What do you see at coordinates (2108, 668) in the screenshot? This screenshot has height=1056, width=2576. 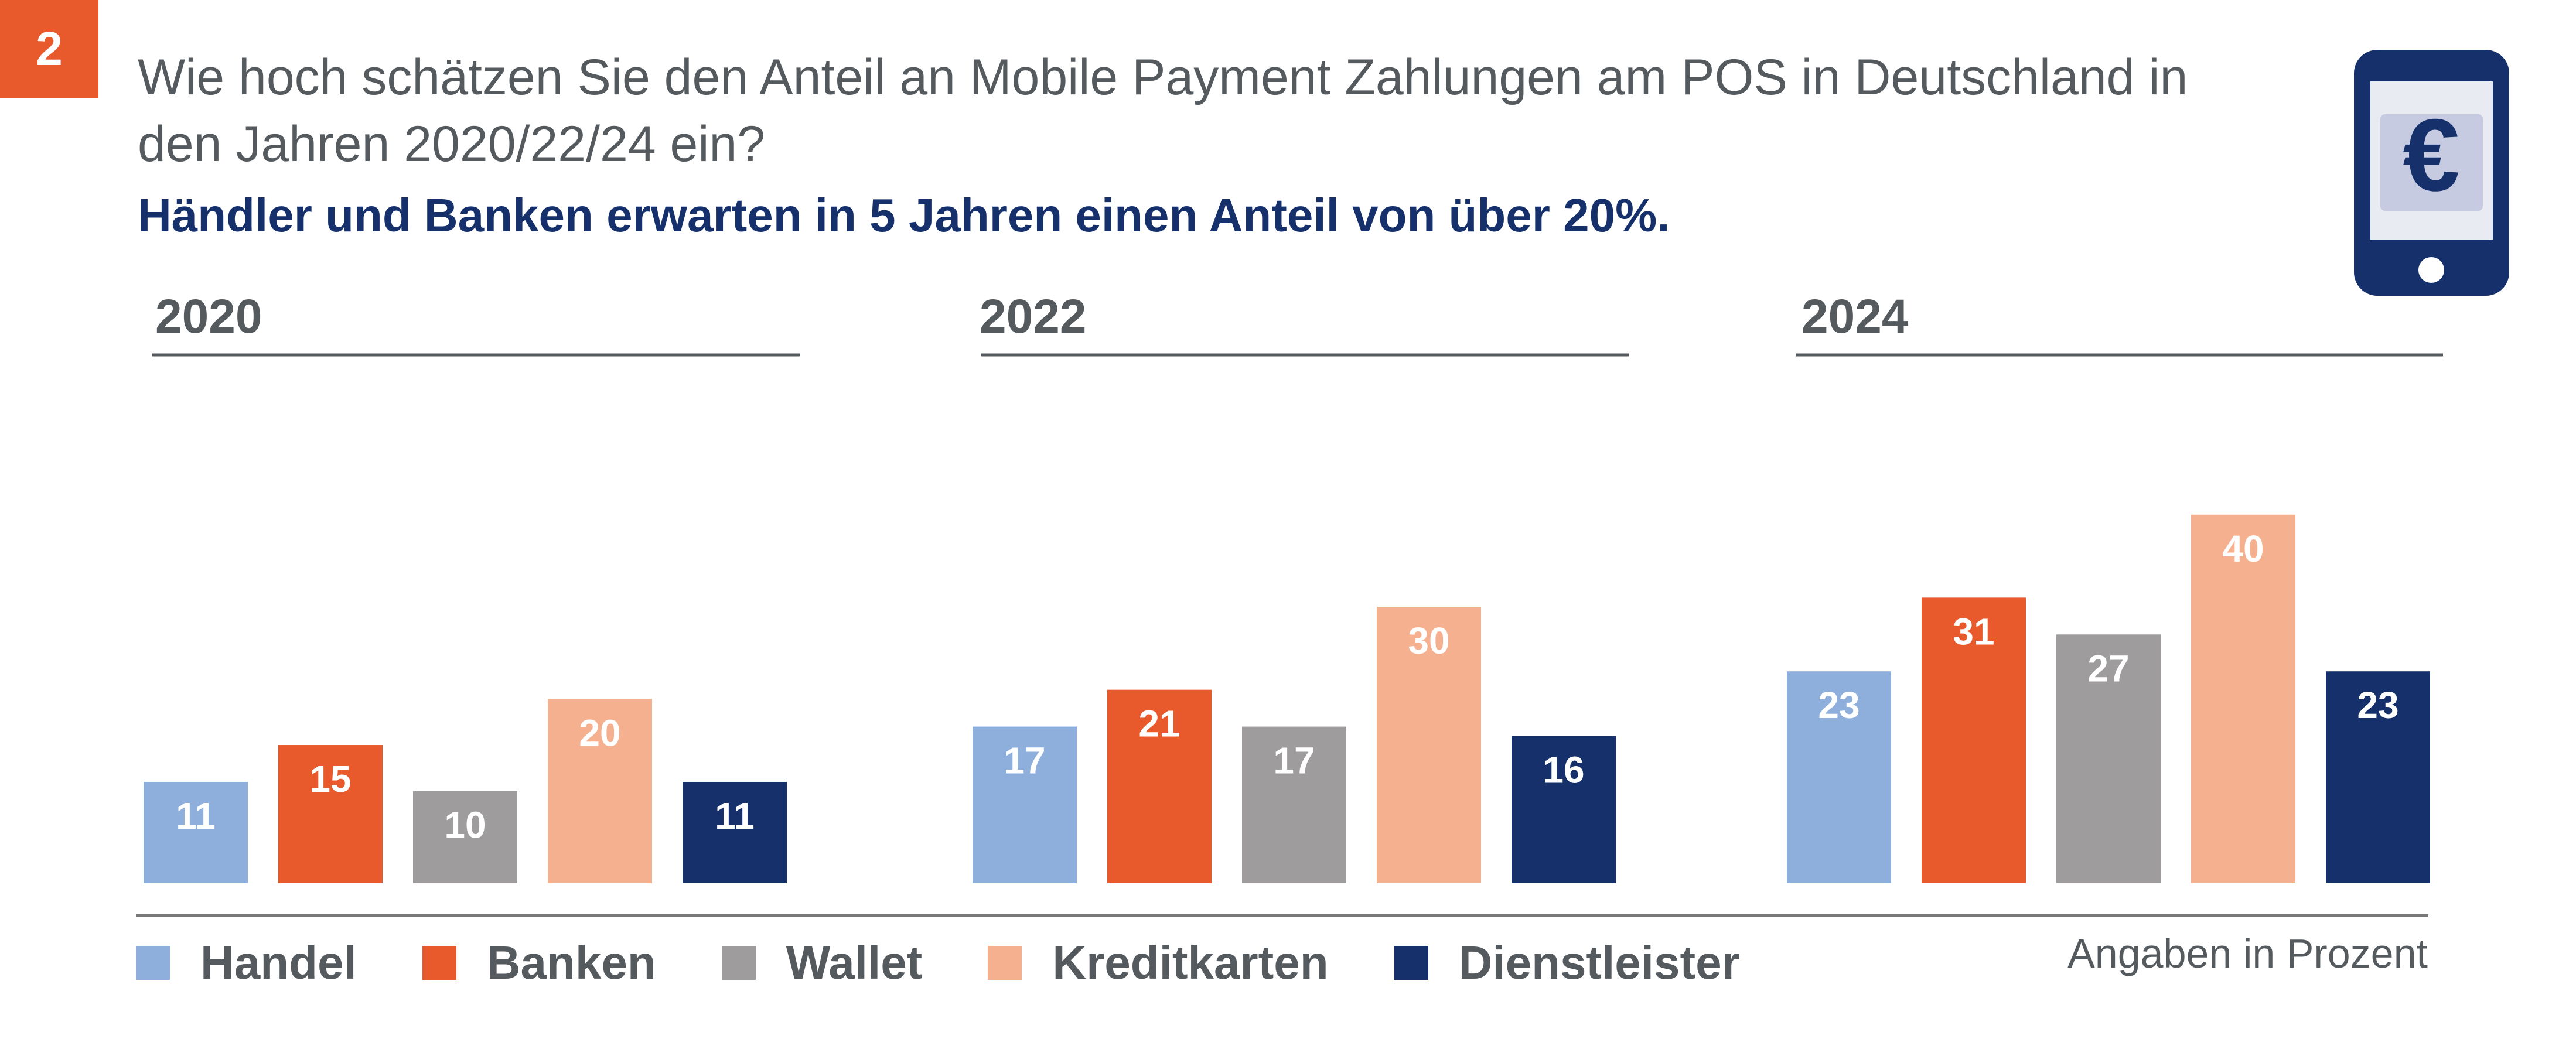 I see `data-label-wallet-2024: 27` at bounding box center [2108, 668].